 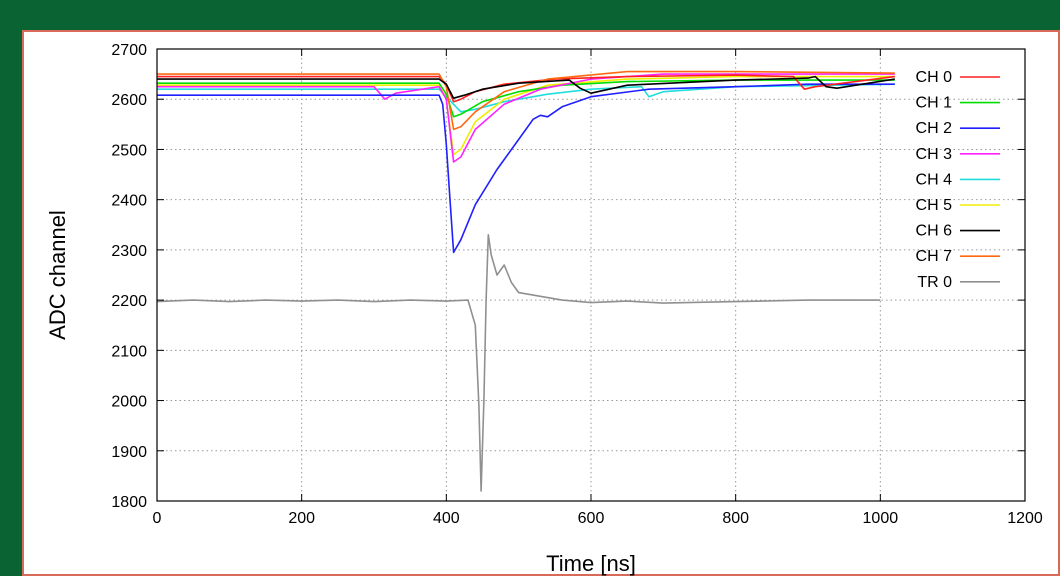 What do you see at coordinates (934, 256) in the screenshot?
I see `legend-label: CH 7` at bounding box center [934, 256].